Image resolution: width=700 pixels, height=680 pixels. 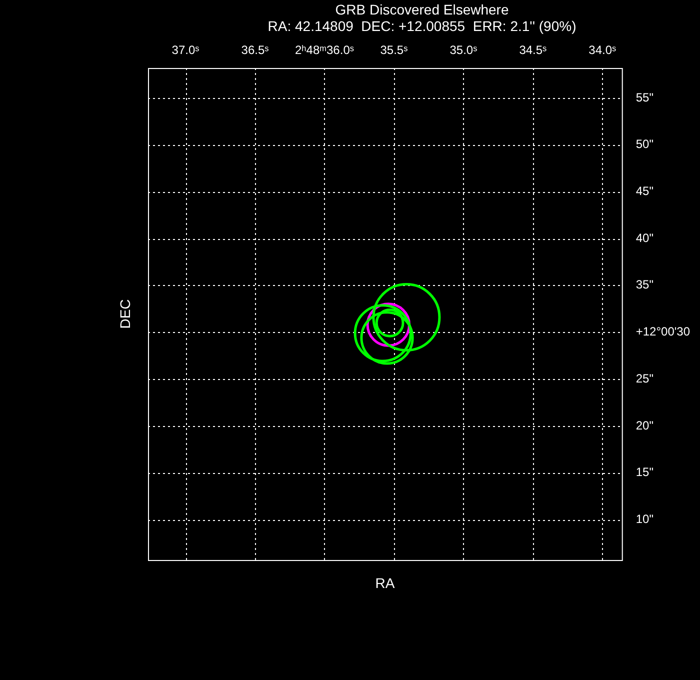 I want to click on y-tick-label: 15", so click(x=645, y=472).